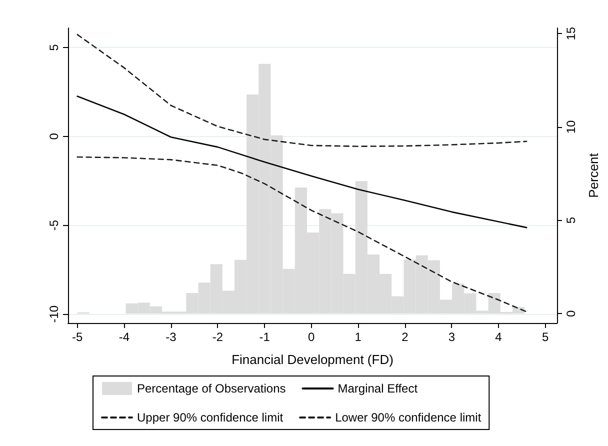 The width and height of the screenshot is (608, 446). I want to click on x-tick-label: -2, so click(218, 337).